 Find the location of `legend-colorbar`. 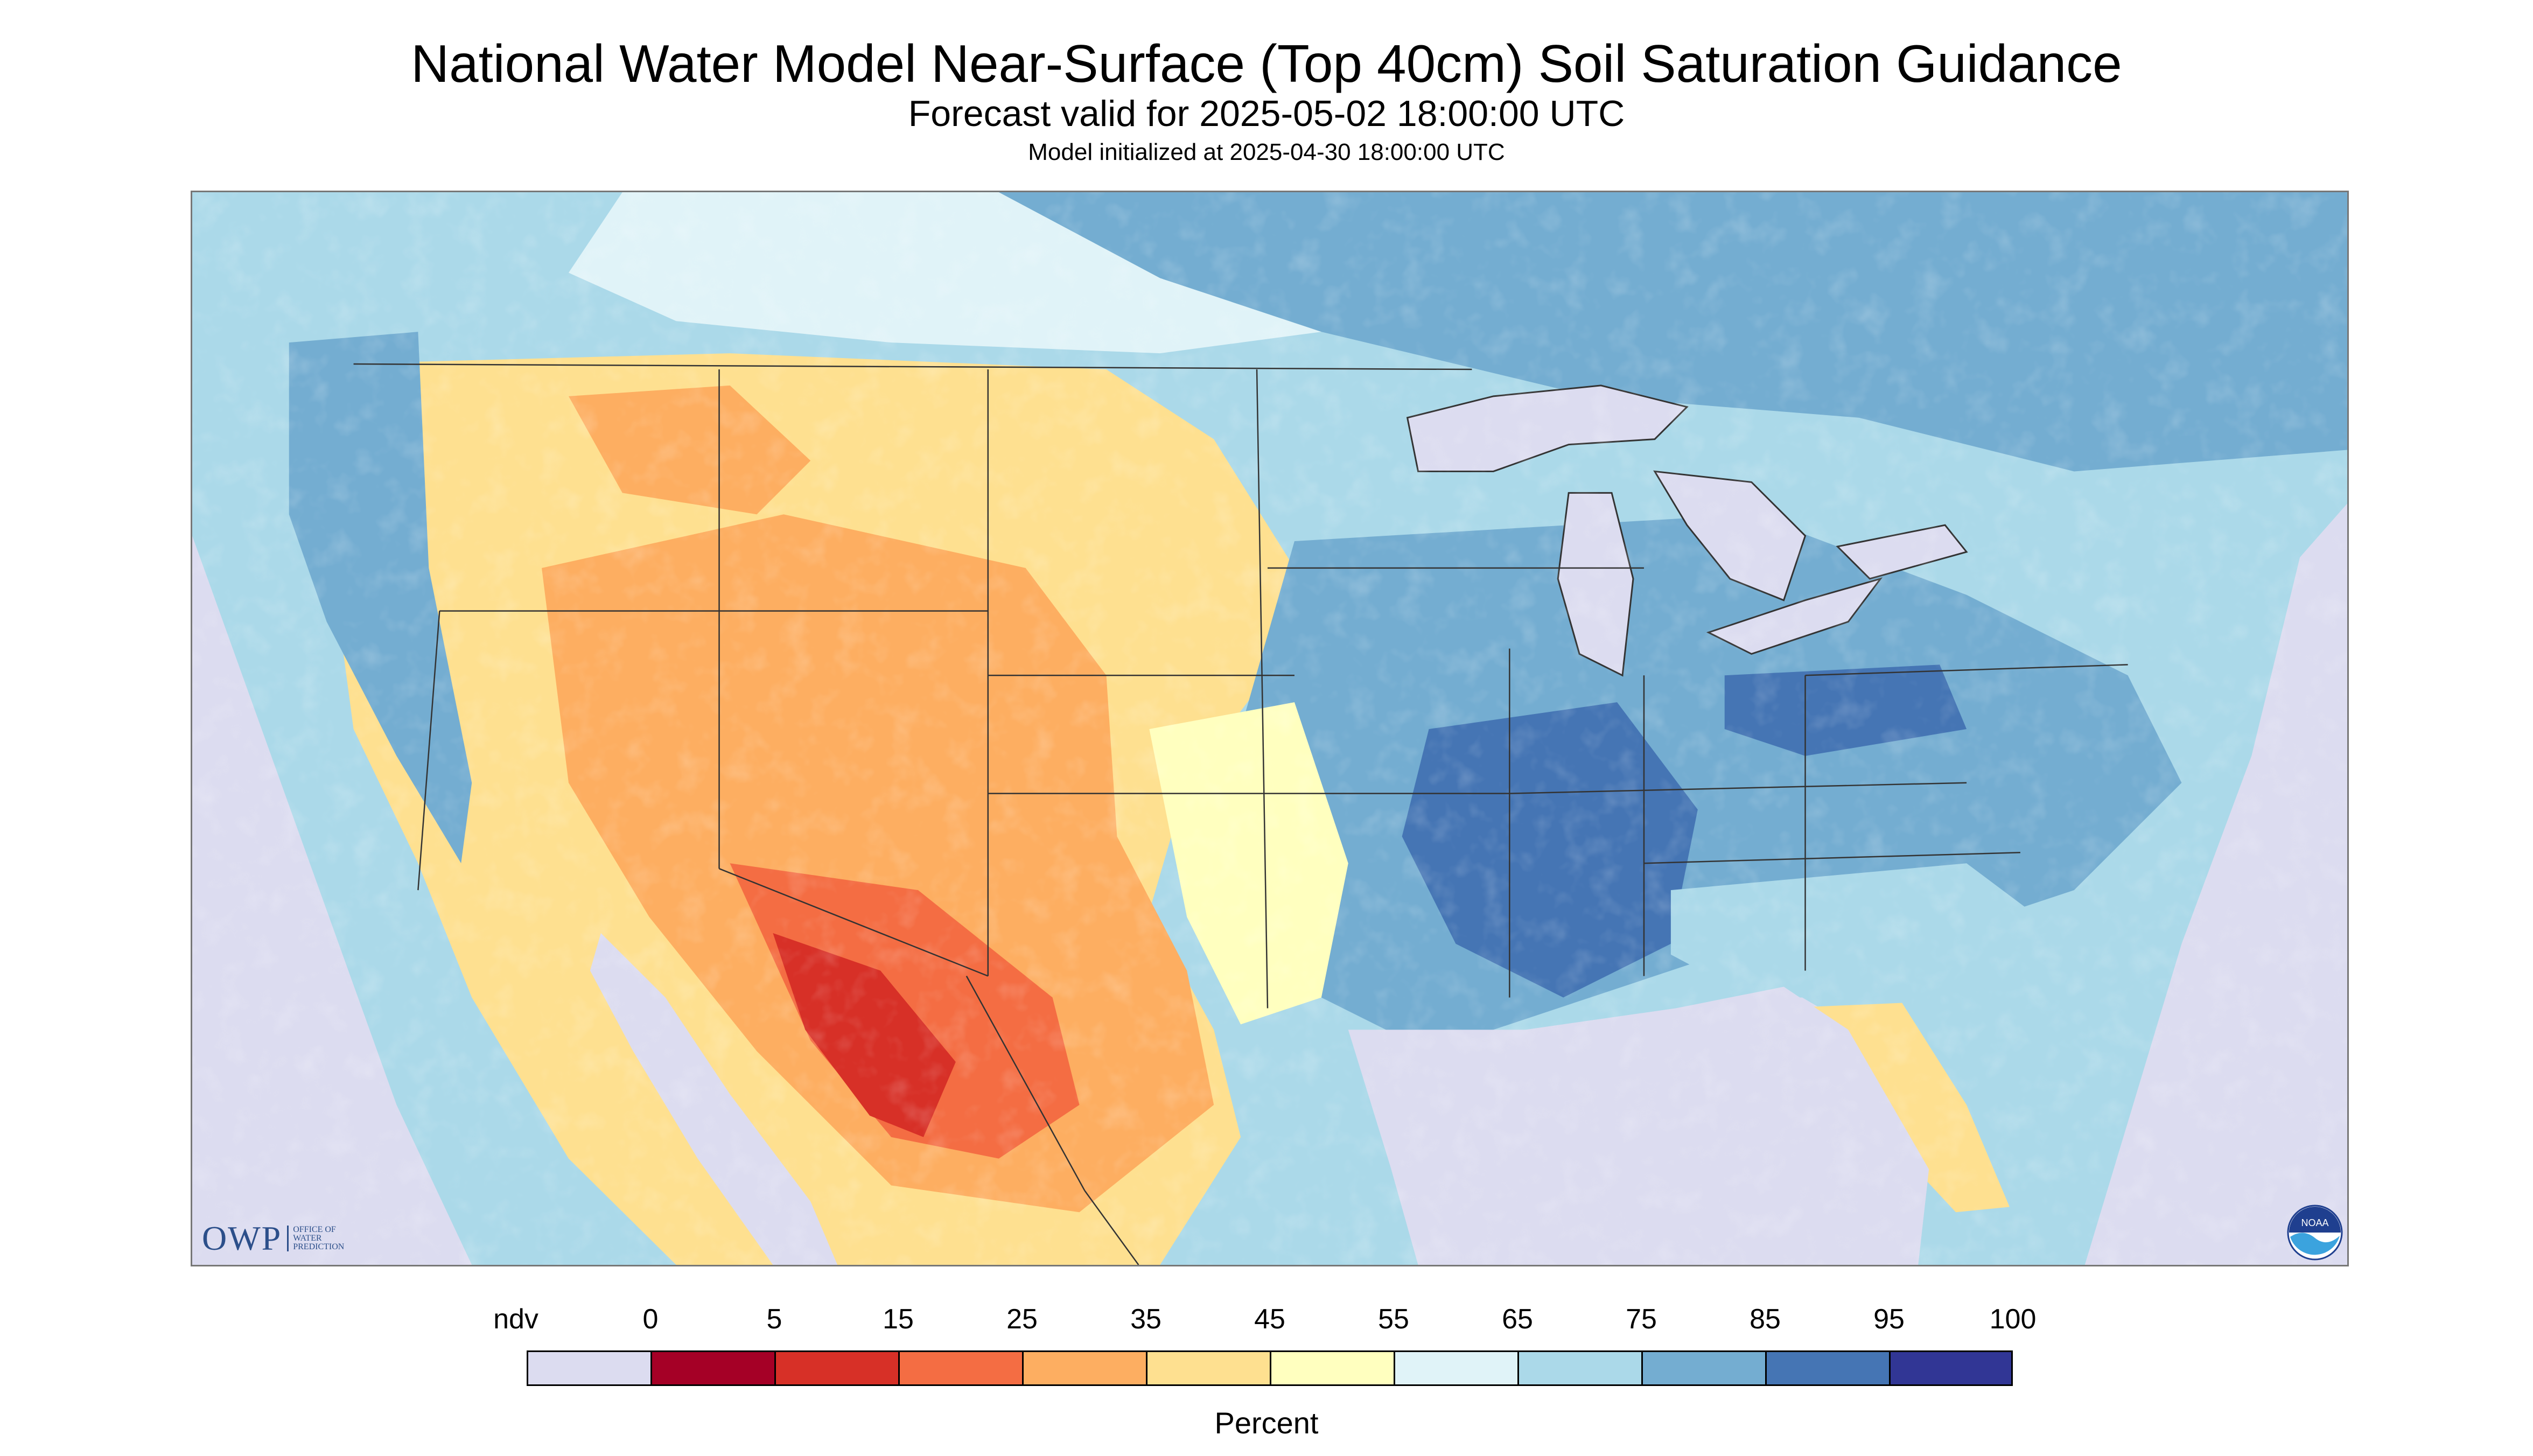

legend-colorbar is located at coordinates (1270, 1368).